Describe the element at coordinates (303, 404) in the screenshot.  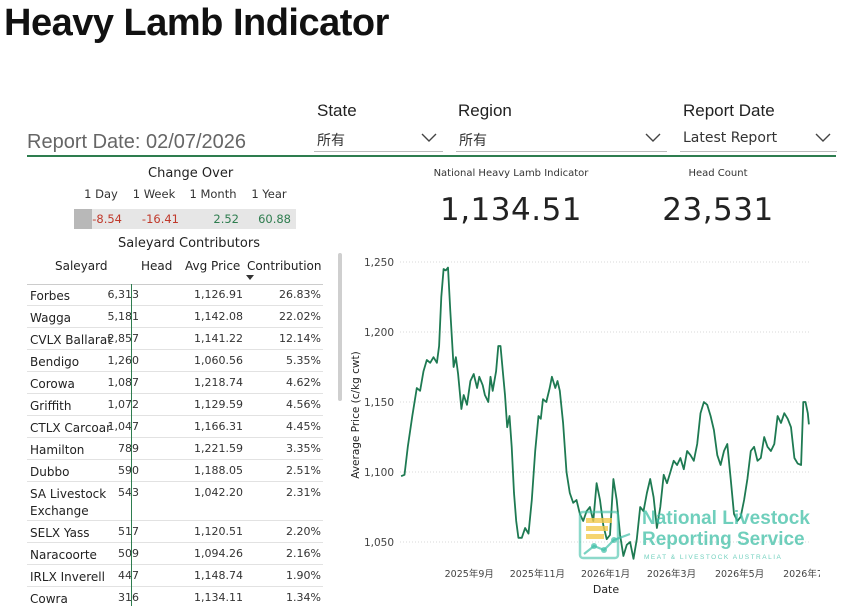
I see `contribution-cell: 4.56%` at that location.